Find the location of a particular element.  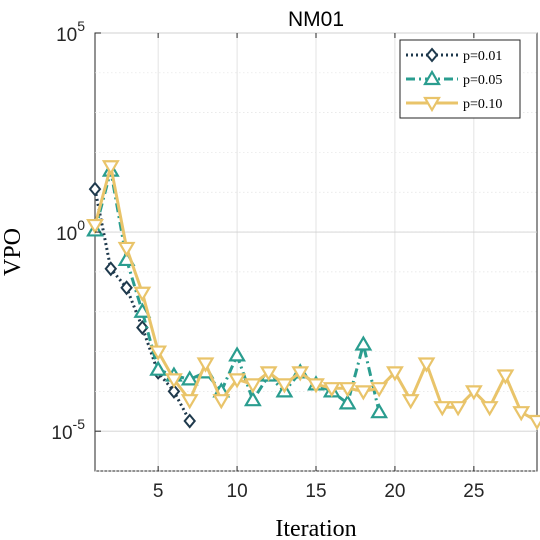

x-tick-label: 20 is located at coordinates (394, 491).